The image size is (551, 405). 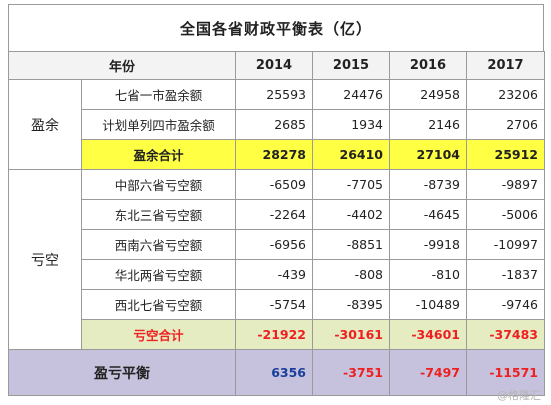 I want to click on value-cell: 25593, so click(x=274, y=94).